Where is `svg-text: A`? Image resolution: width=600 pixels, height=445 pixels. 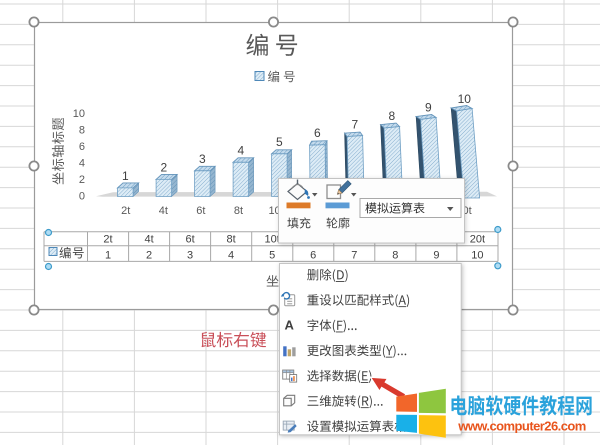
svg-text: A is located at coordinates (290, 324).